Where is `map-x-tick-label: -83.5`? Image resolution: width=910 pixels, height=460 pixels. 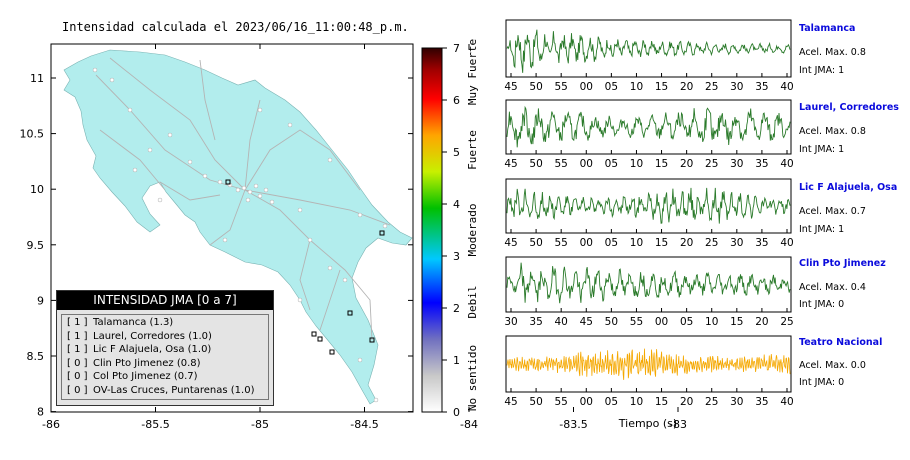 map-x-tick-label: -83.5 is located at coordinates (573, 424).